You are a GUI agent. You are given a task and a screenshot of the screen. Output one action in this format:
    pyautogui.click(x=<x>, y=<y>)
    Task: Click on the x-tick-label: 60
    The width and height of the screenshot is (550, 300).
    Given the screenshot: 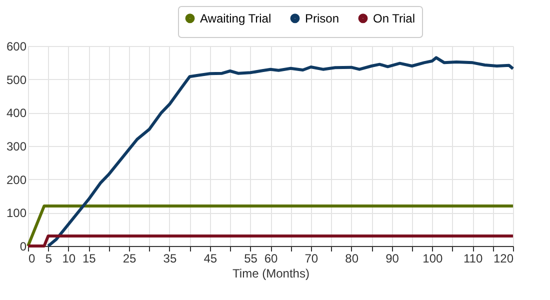 What is the action you would take?
    pyautogui.click(x=271, y=259)
    